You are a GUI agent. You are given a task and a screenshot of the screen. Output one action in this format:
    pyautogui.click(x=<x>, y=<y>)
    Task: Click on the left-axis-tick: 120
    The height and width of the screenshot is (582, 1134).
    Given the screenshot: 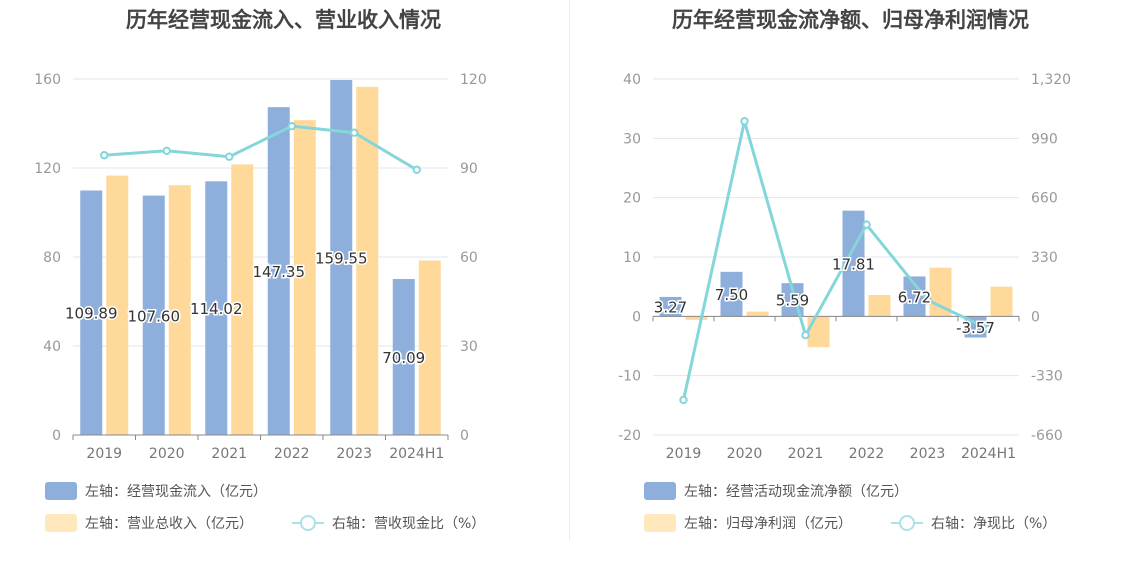 What is the action you would take?
    pyautogui.click(x=47, y=169)
    